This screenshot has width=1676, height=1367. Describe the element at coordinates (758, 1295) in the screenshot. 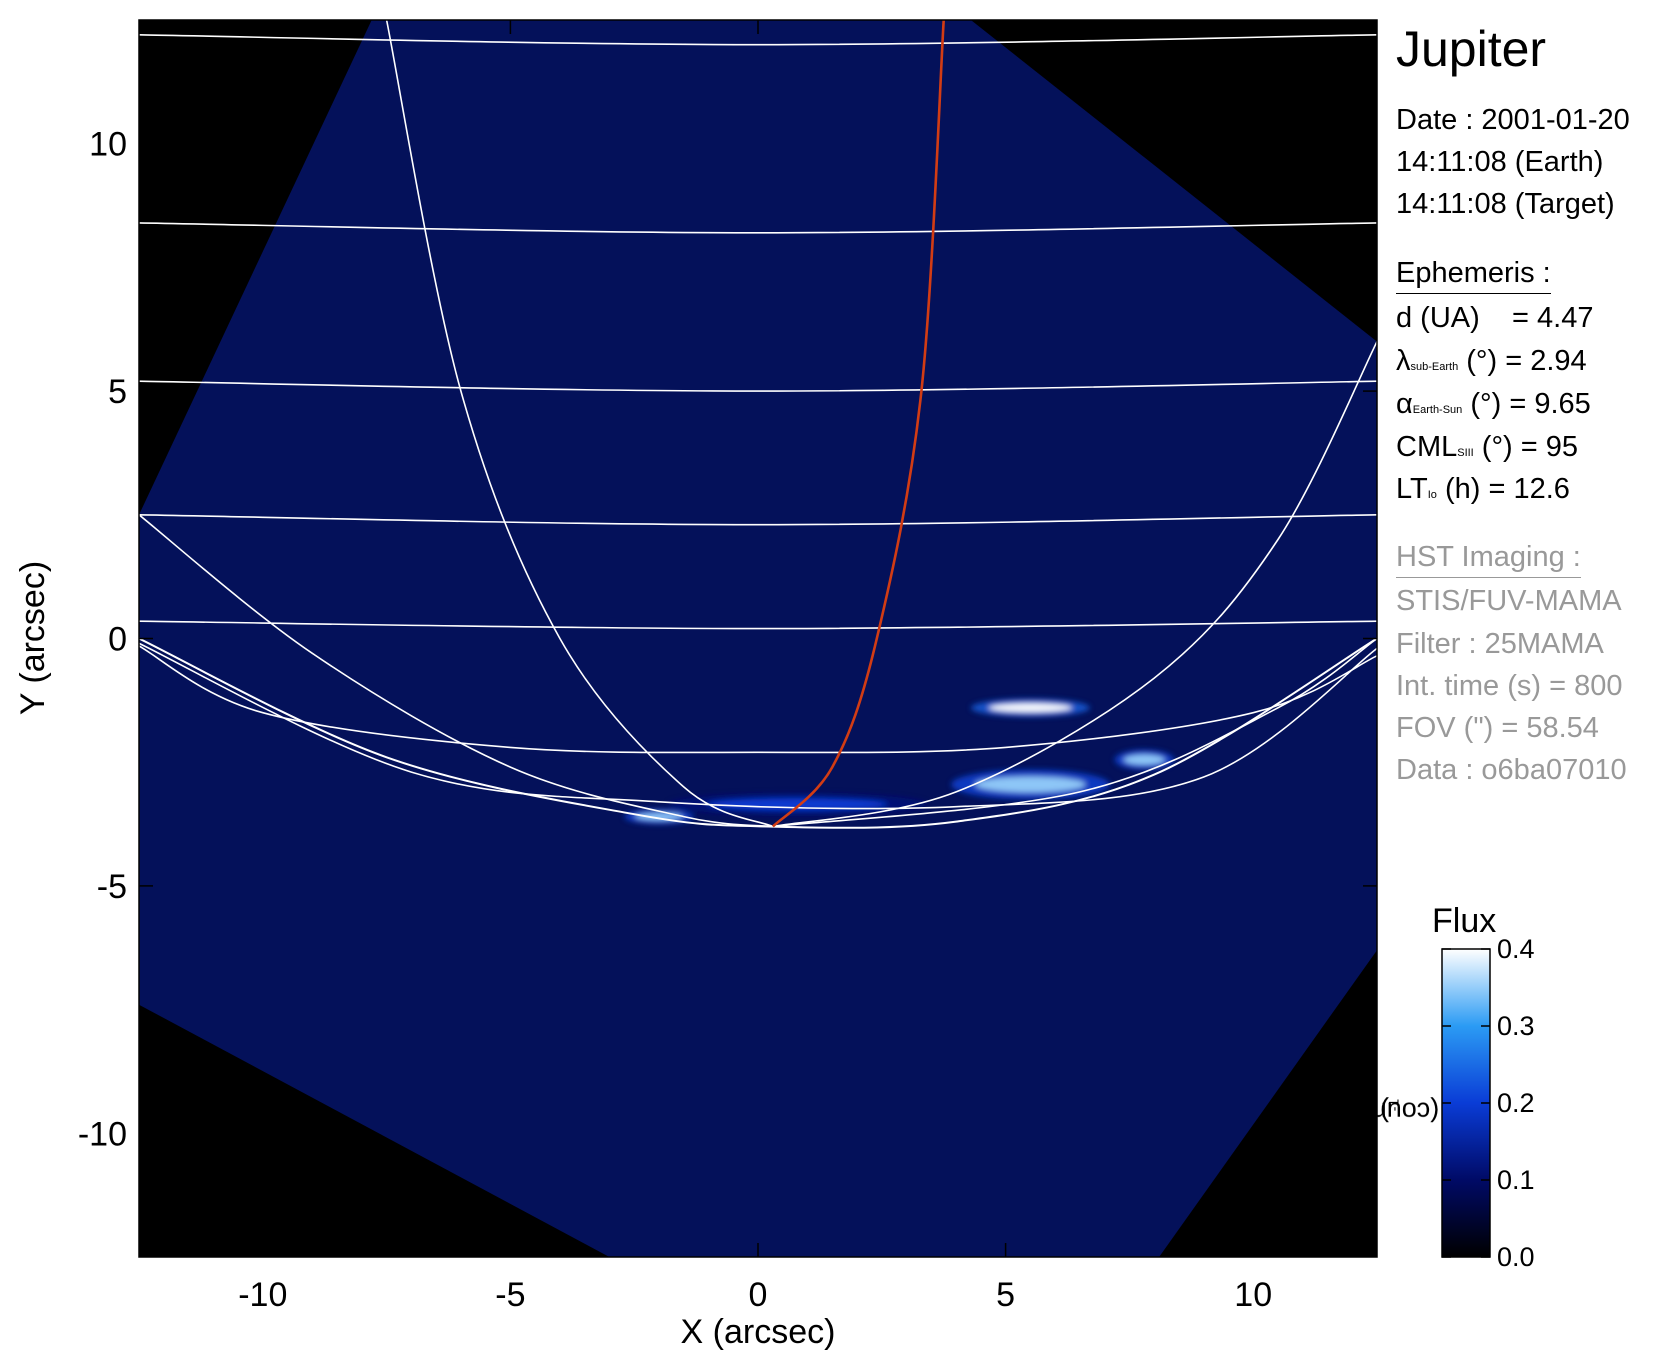

I see `x-tick-label: 0` at that location.